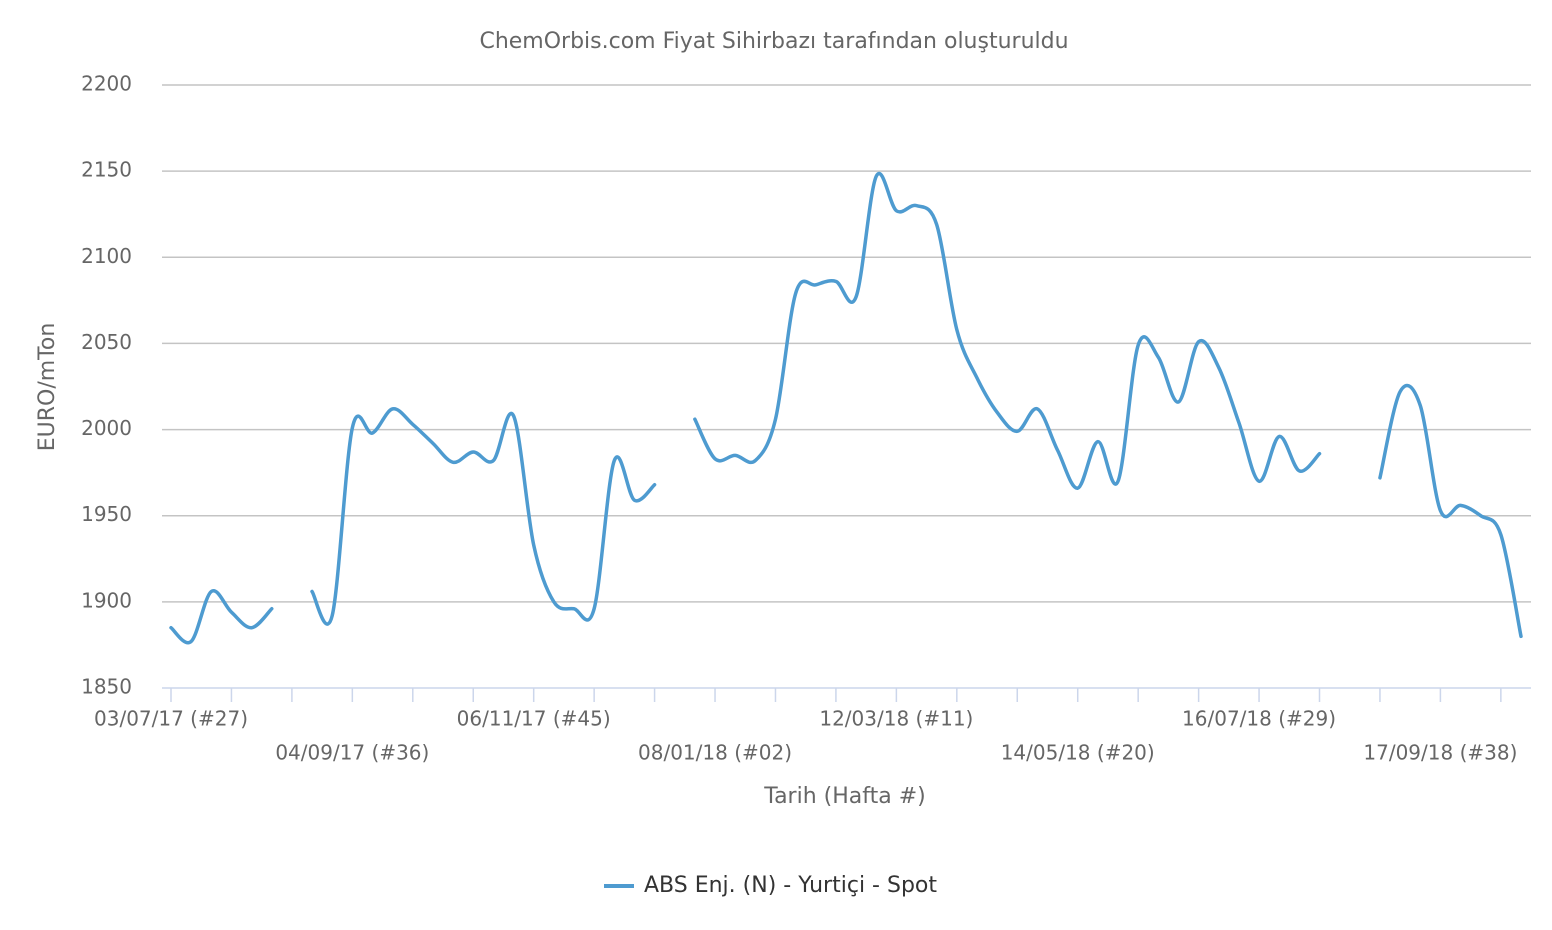  I want to click on y-tick-label: 1900, so click(106, 600).